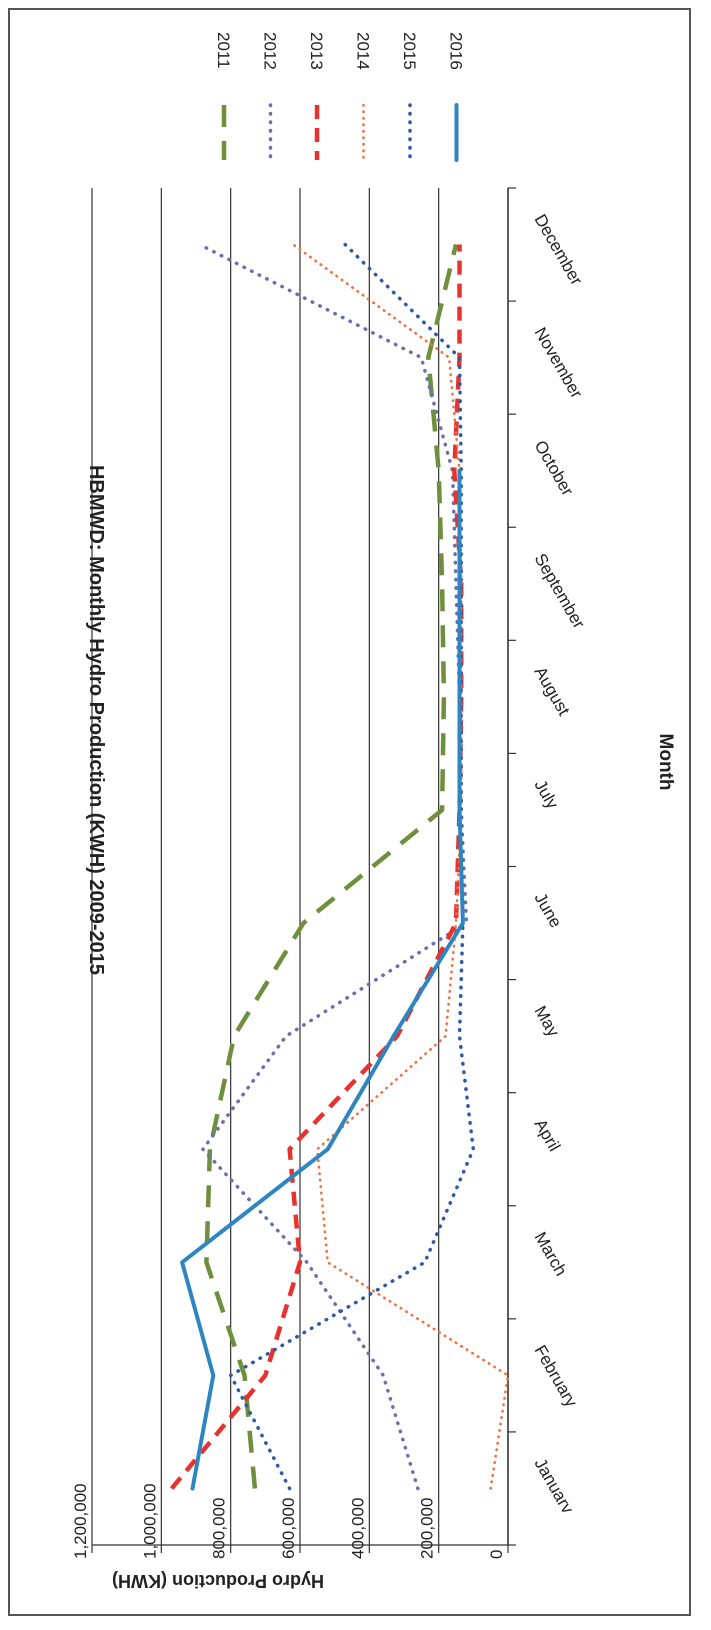  Describe the element at coordinates (357, 1528) in the screenshot. I see `y-tick-label: 400,000` at that location.